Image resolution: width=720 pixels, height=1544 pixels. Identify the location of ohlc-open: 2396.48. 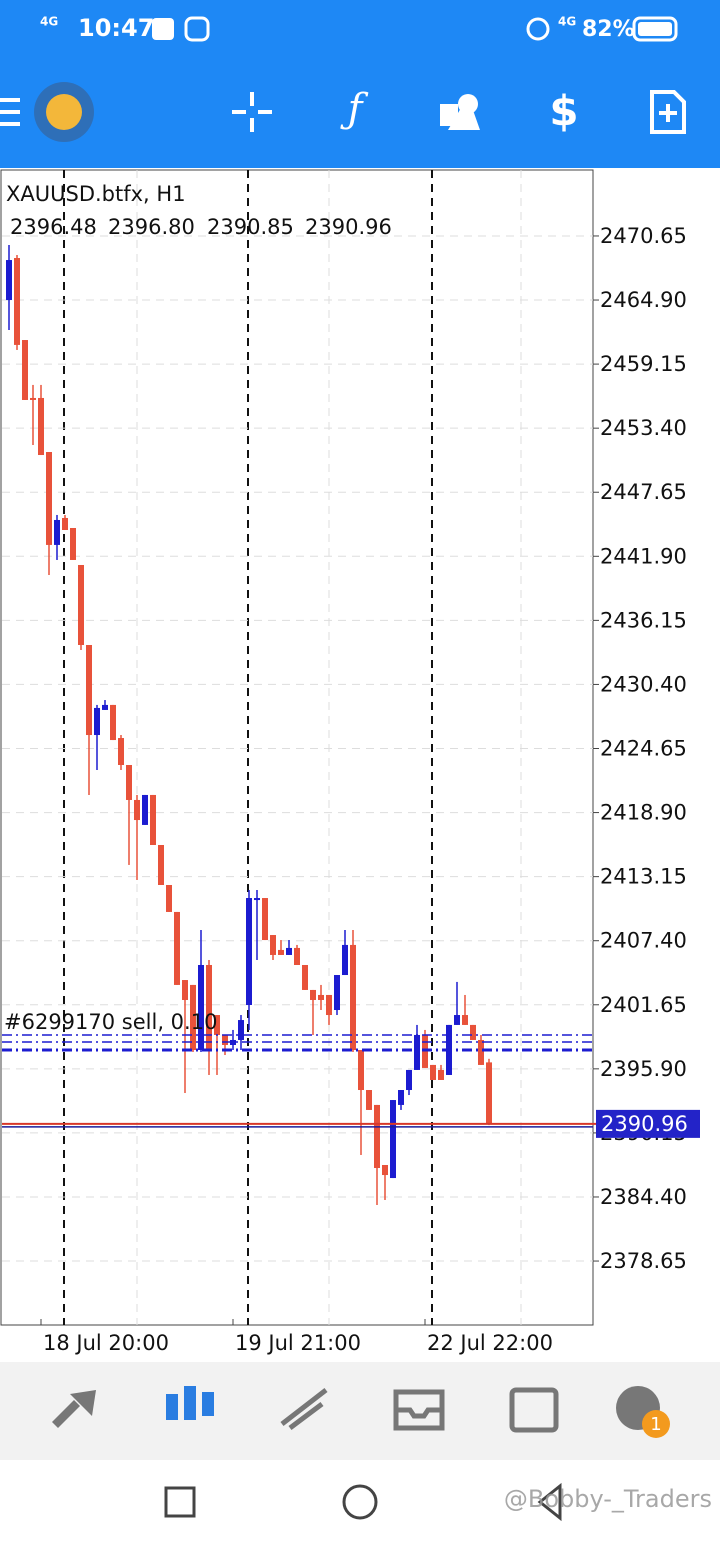
(53, 227).